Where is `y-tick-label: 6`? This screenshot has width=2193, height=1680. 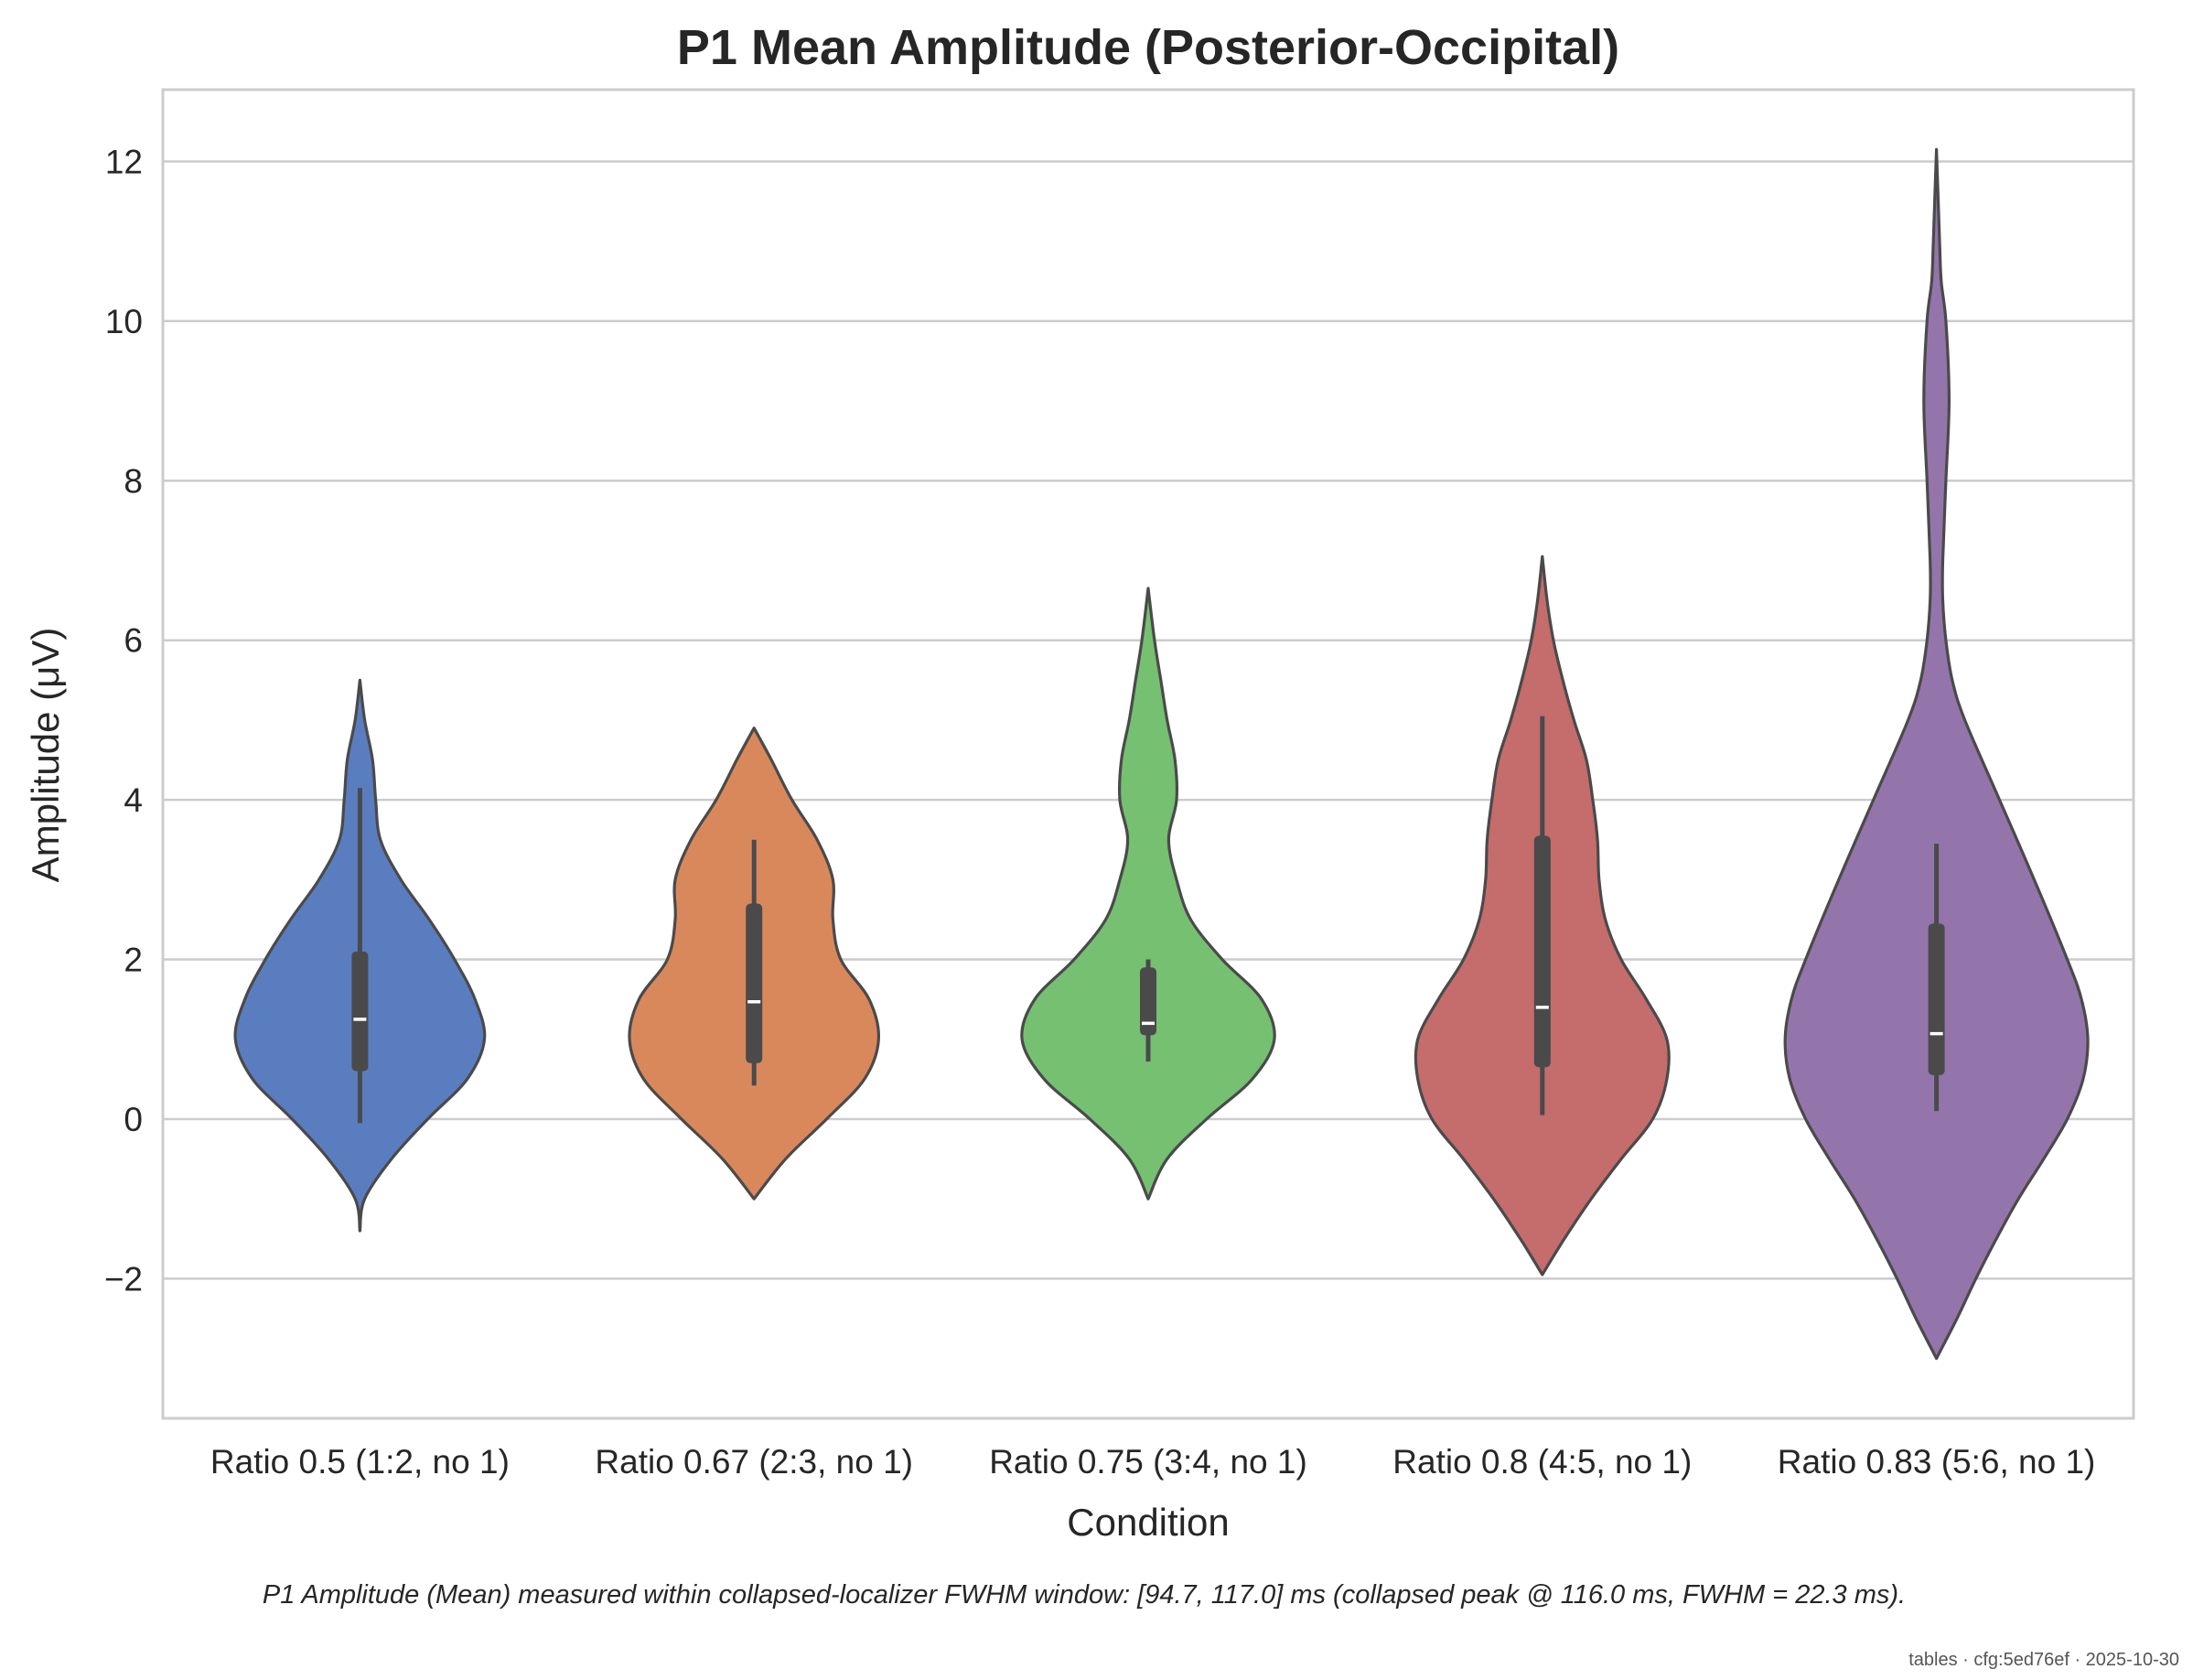
y-tick-label: 6 is located at coordinates (133, 641).